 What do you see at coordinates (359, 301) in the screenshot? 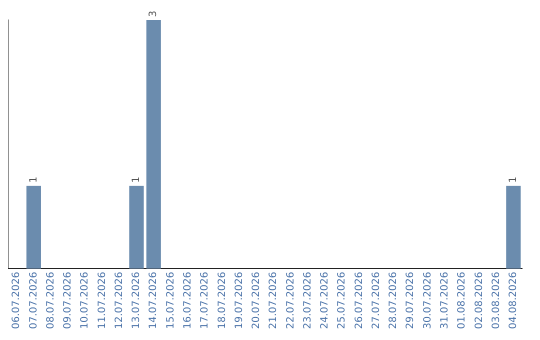
I see `x-tick-label: 26.07.2026` at bounding box center [359, 301].